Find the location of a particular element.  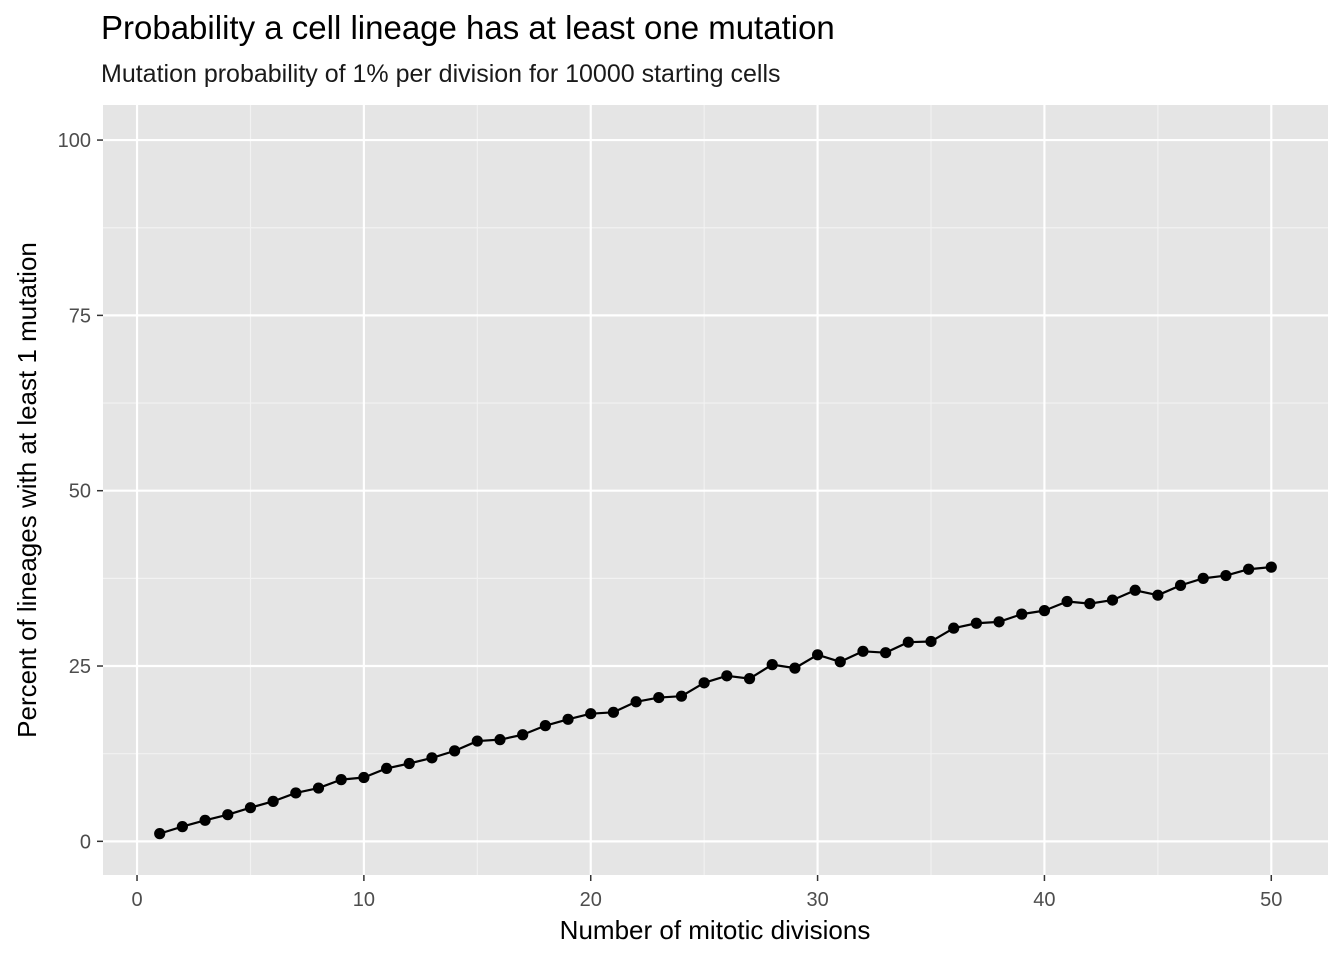

x-tick-label: 30 is located at coordinates (817, 900).